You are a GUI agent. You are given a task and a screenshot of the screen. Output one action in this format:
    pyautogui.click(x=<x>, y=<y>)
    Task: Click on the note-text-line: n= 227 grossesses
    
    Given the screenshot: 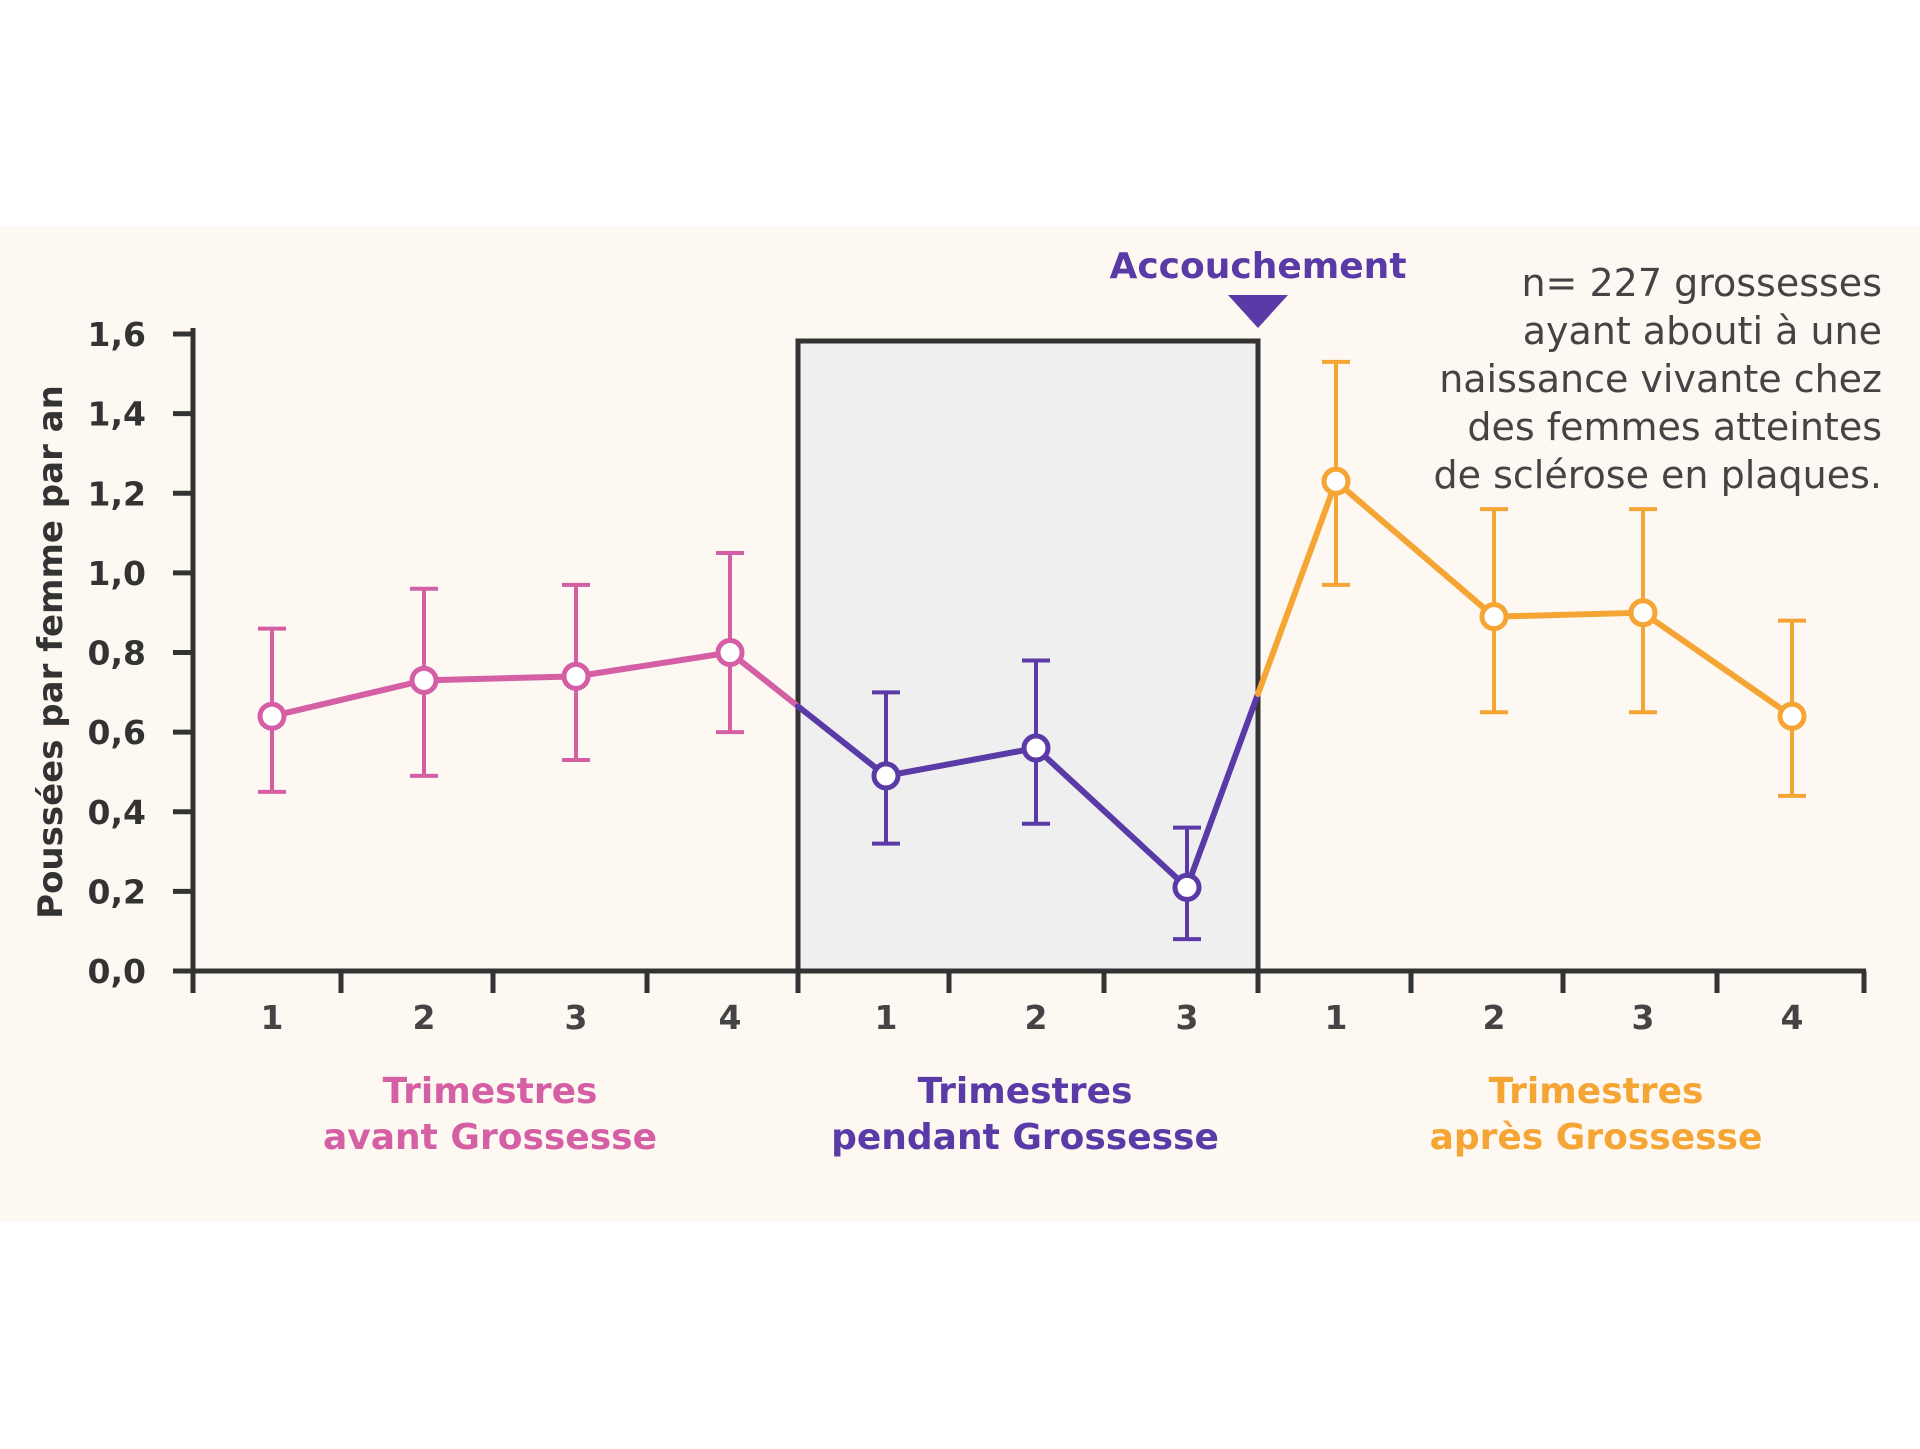 What is the action you would take?
    pyautogui.click(x=1701, y=283)
    